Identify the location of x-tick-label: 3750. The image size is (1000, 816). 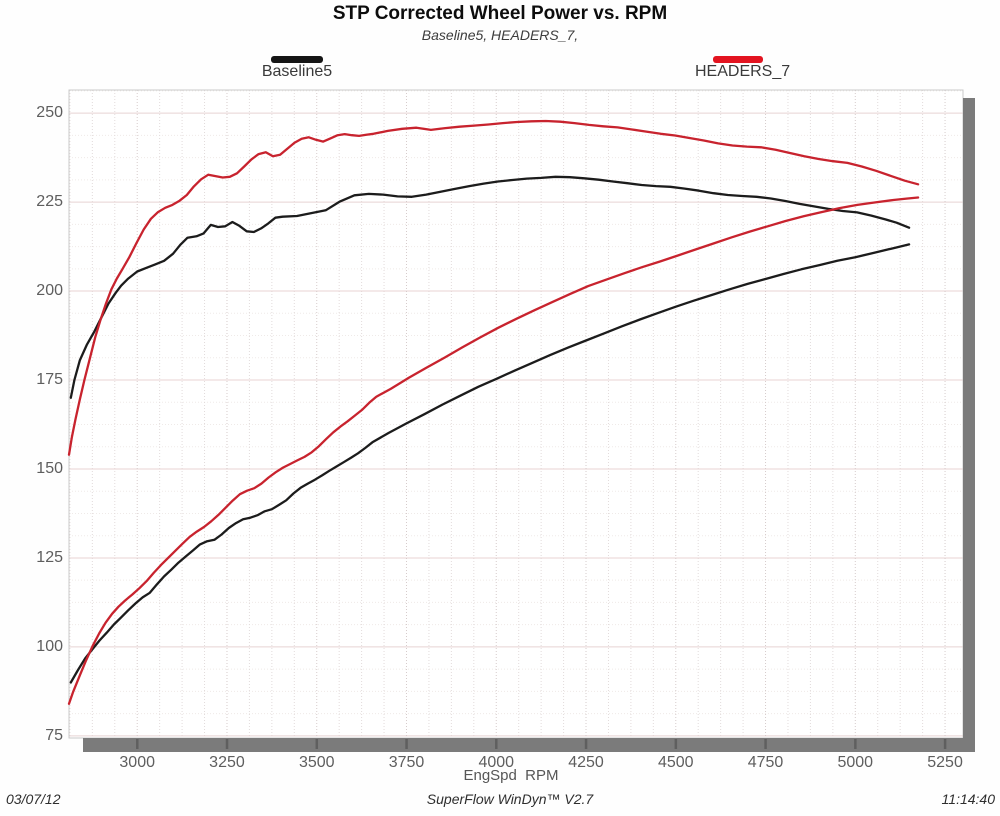
(406, 762).